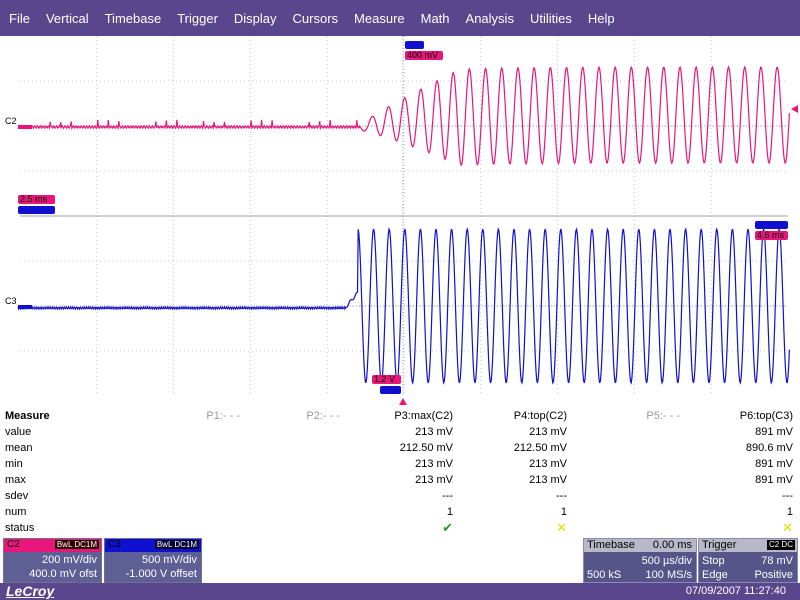 Image resolution: width=800 pixels, height=600 pixels. I want to click on c2-channel-label: C2, so click(11, 121).